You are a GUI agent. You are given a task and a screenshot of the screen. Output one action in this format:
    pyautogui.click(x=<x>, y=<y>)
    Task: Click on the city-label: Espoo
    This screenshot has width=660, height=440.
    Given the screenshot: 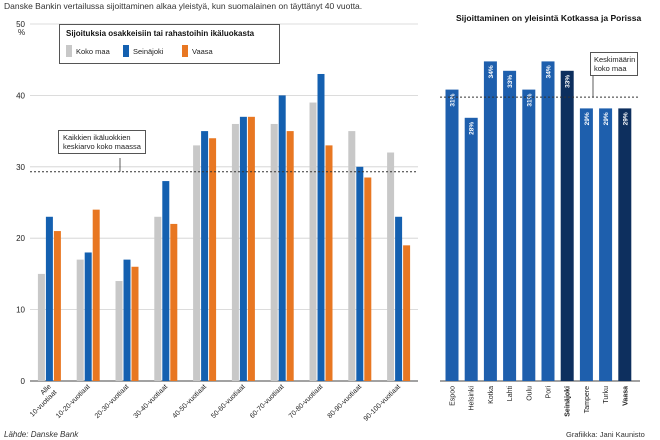 What is the action you would take?
    pyautogui.click(x=453, y=396)
    